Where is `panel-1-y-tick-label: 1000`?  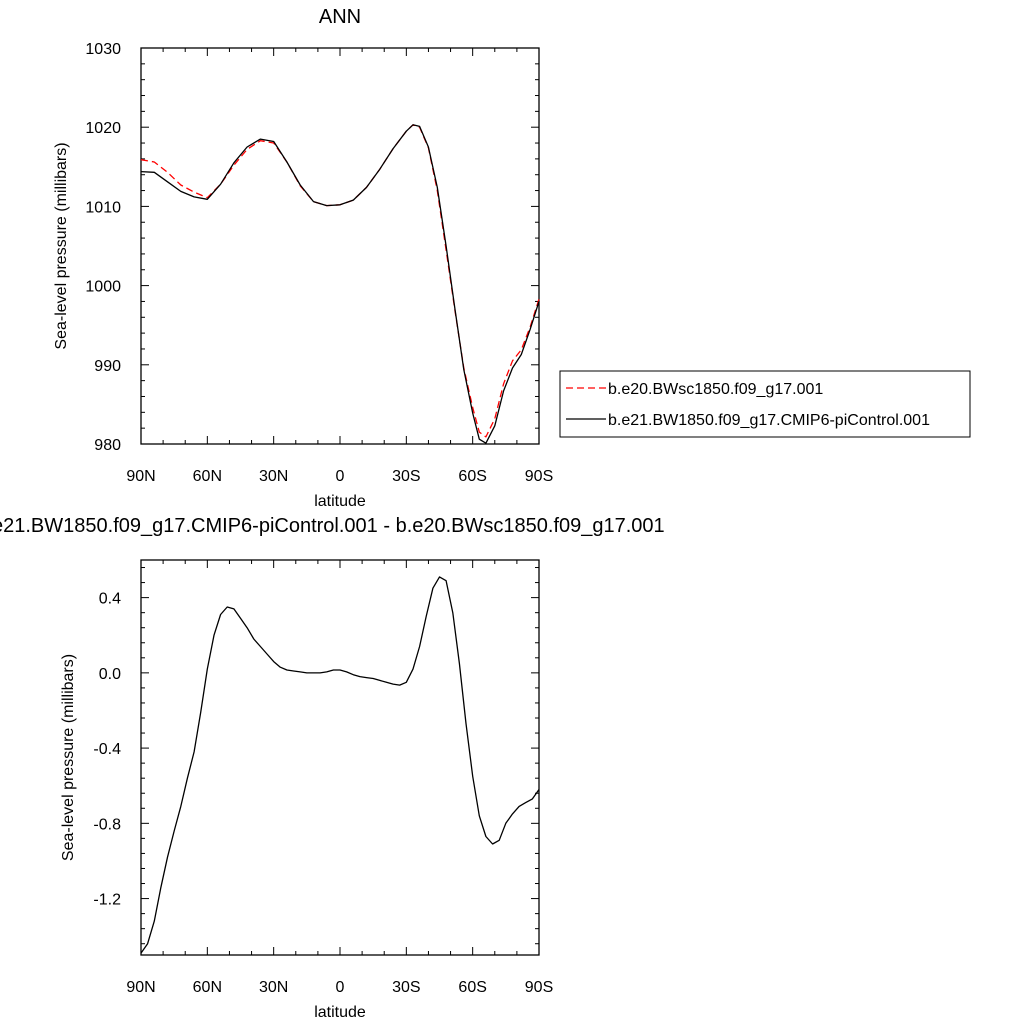 panel-1-y-tick-label: 1000 is located at coordinates (103, 287).